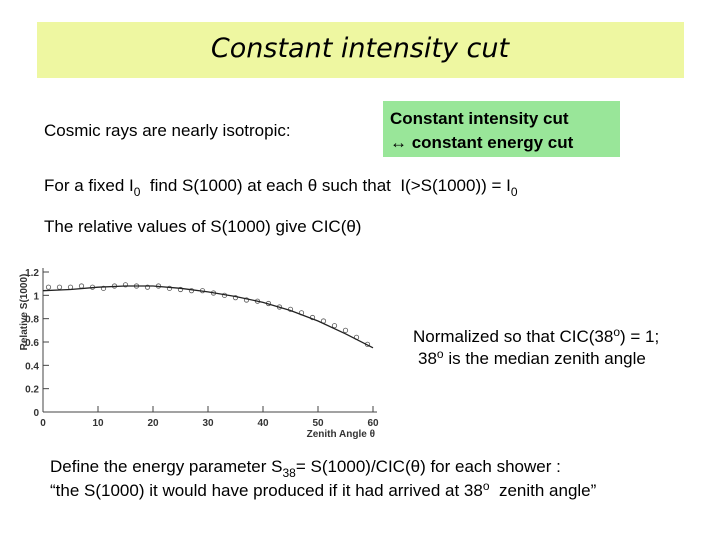 Image resolution: width=720 pixels, height=540 pixels. I want to click on x-axis-label: Zenith Angle θ, so click(341, 434).